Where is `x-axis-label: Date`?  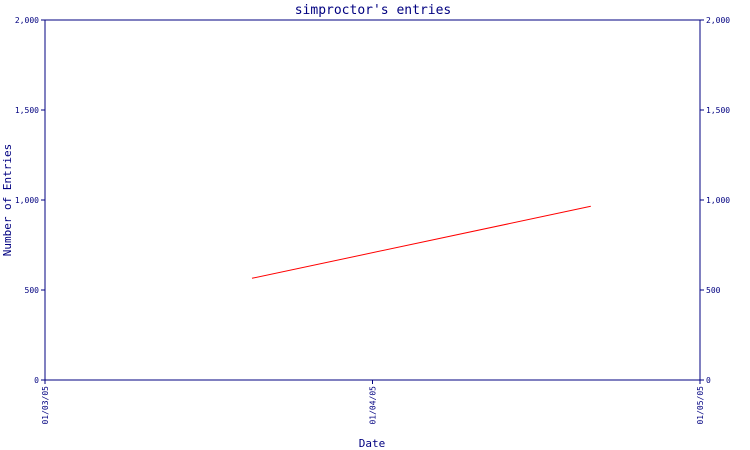
x-axis-label: Date is located at coordinates (372, 443).